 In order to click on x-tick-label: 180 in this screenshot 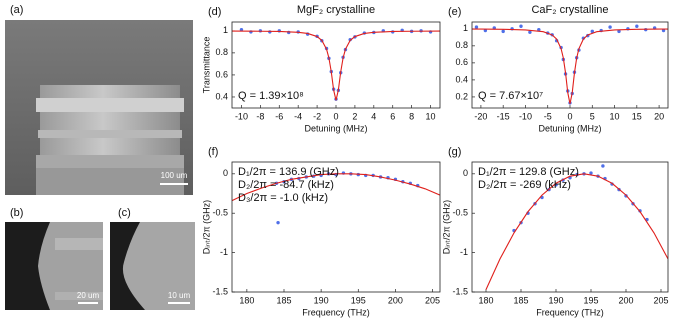, I will do `click(246, 300)`.